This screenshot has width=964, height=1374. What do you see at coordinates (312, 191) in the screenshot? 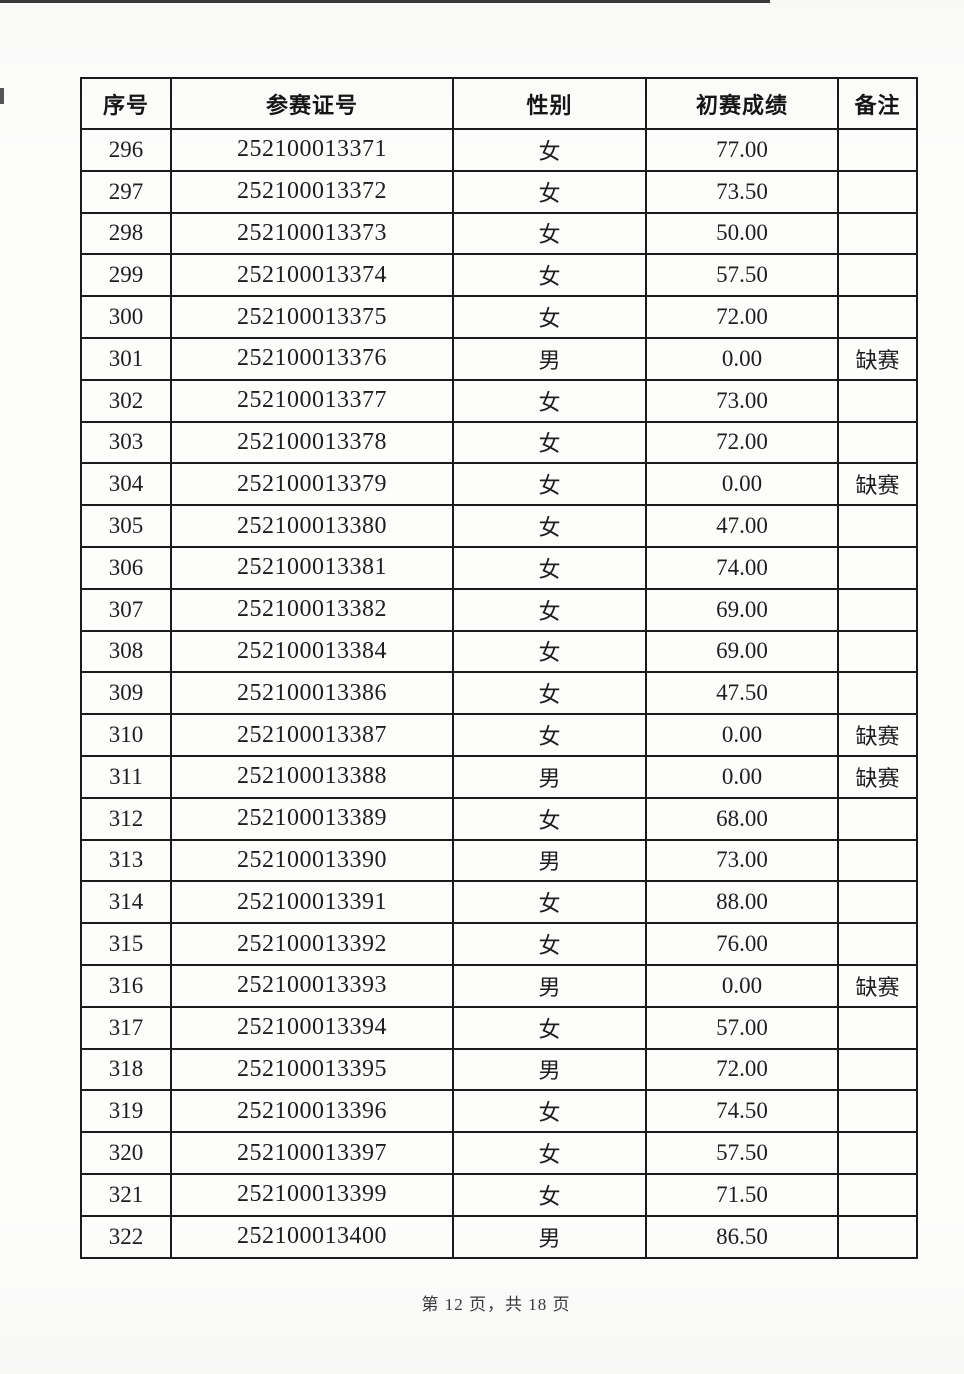
I see `cell-id: 252100013372` at bounding box center [312, 191].